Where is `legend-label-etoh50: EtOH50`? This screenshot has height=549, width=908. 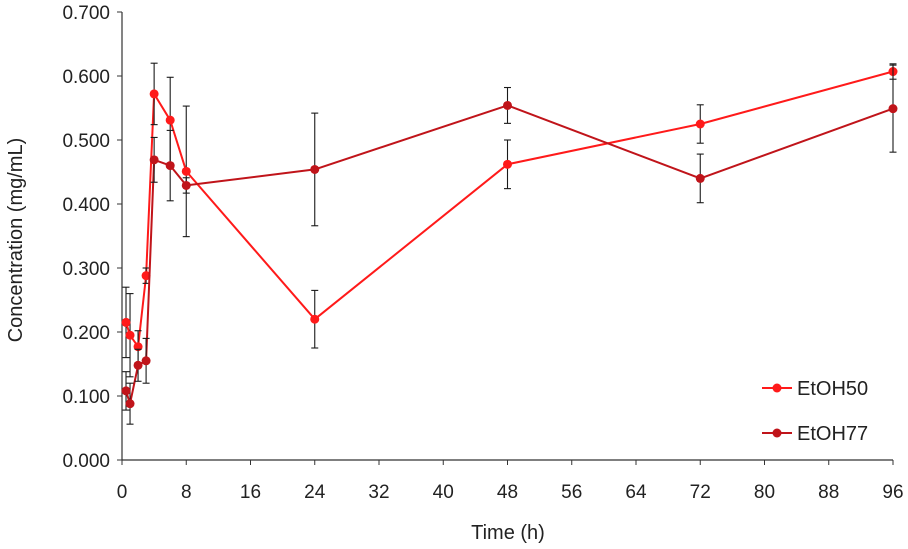
legend-label-etoh50: EtOH50 is located at coordinates (832, 389).